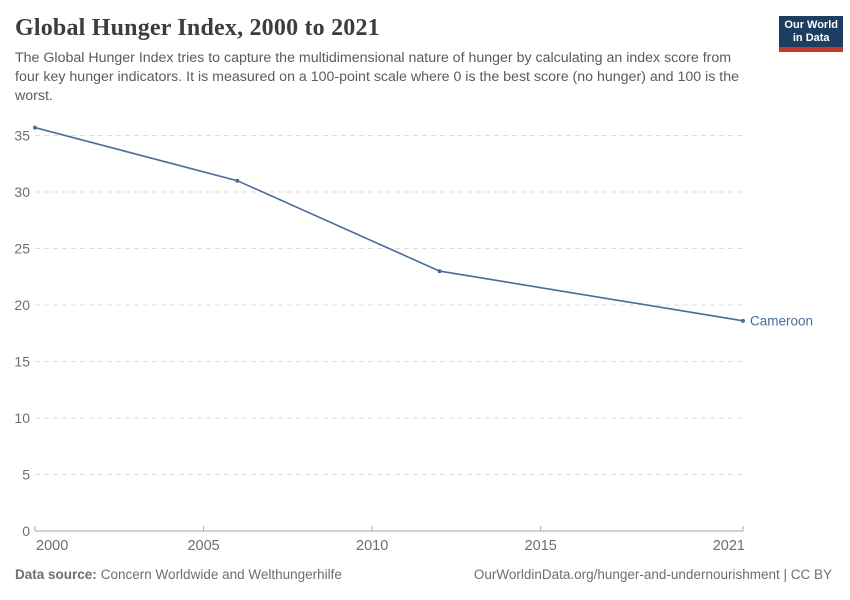  I want to click on owid-logo: Our World in Data, so click(811, 34).